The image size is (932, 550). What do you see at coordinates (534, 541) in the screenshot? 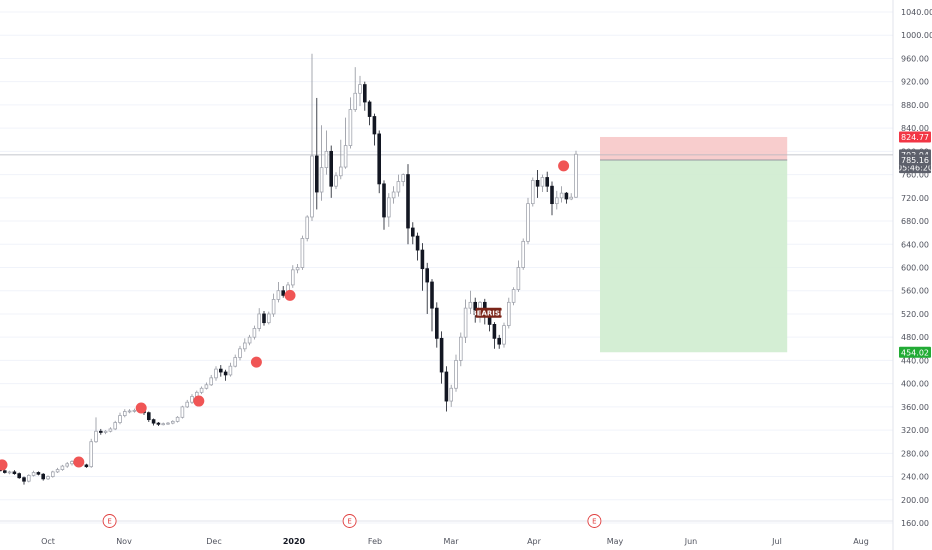
I see `time-tick-label: Apr` at bounding box center [534, 541].